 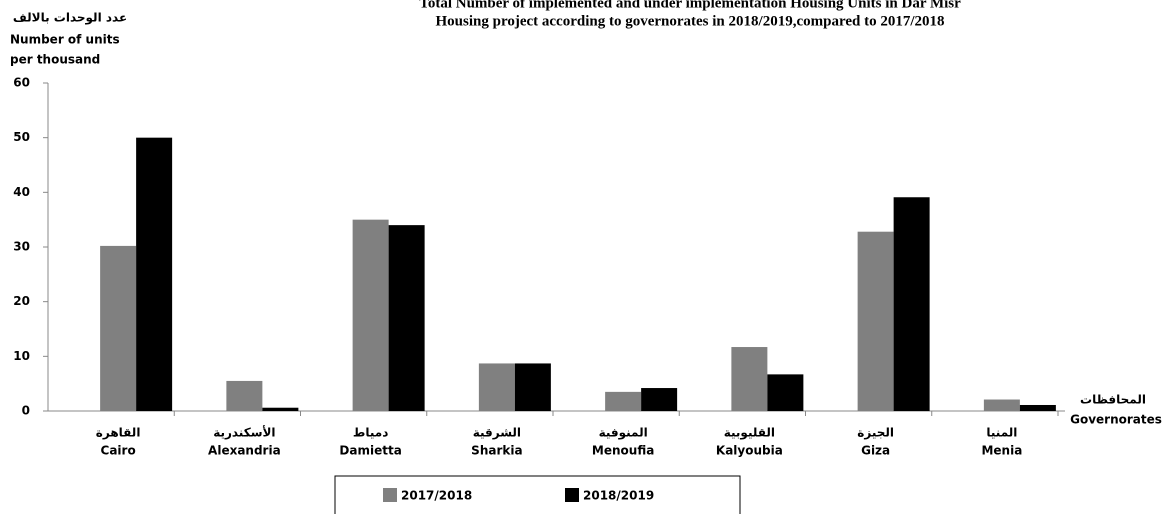 I want to click on x-tick-label: Menoufia, so click(x=623, y=451).